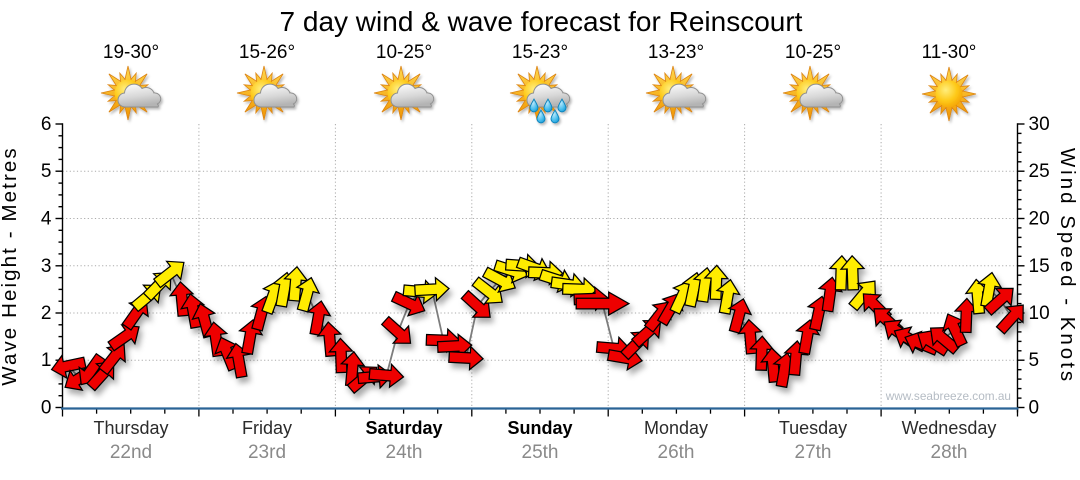 This screenshot has height=480, width=1080. Describe the element at coordinates (1039, 219) in the screenshot. I see `svg-text: 20` at that location.